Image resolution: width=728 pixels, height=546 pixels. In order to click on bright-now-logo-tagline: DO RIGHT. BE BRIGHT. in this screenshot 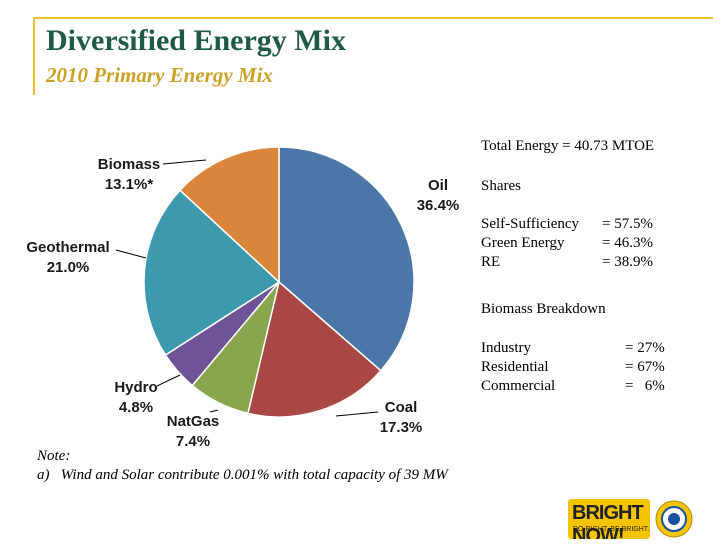, I will do `click(611, 529)`.